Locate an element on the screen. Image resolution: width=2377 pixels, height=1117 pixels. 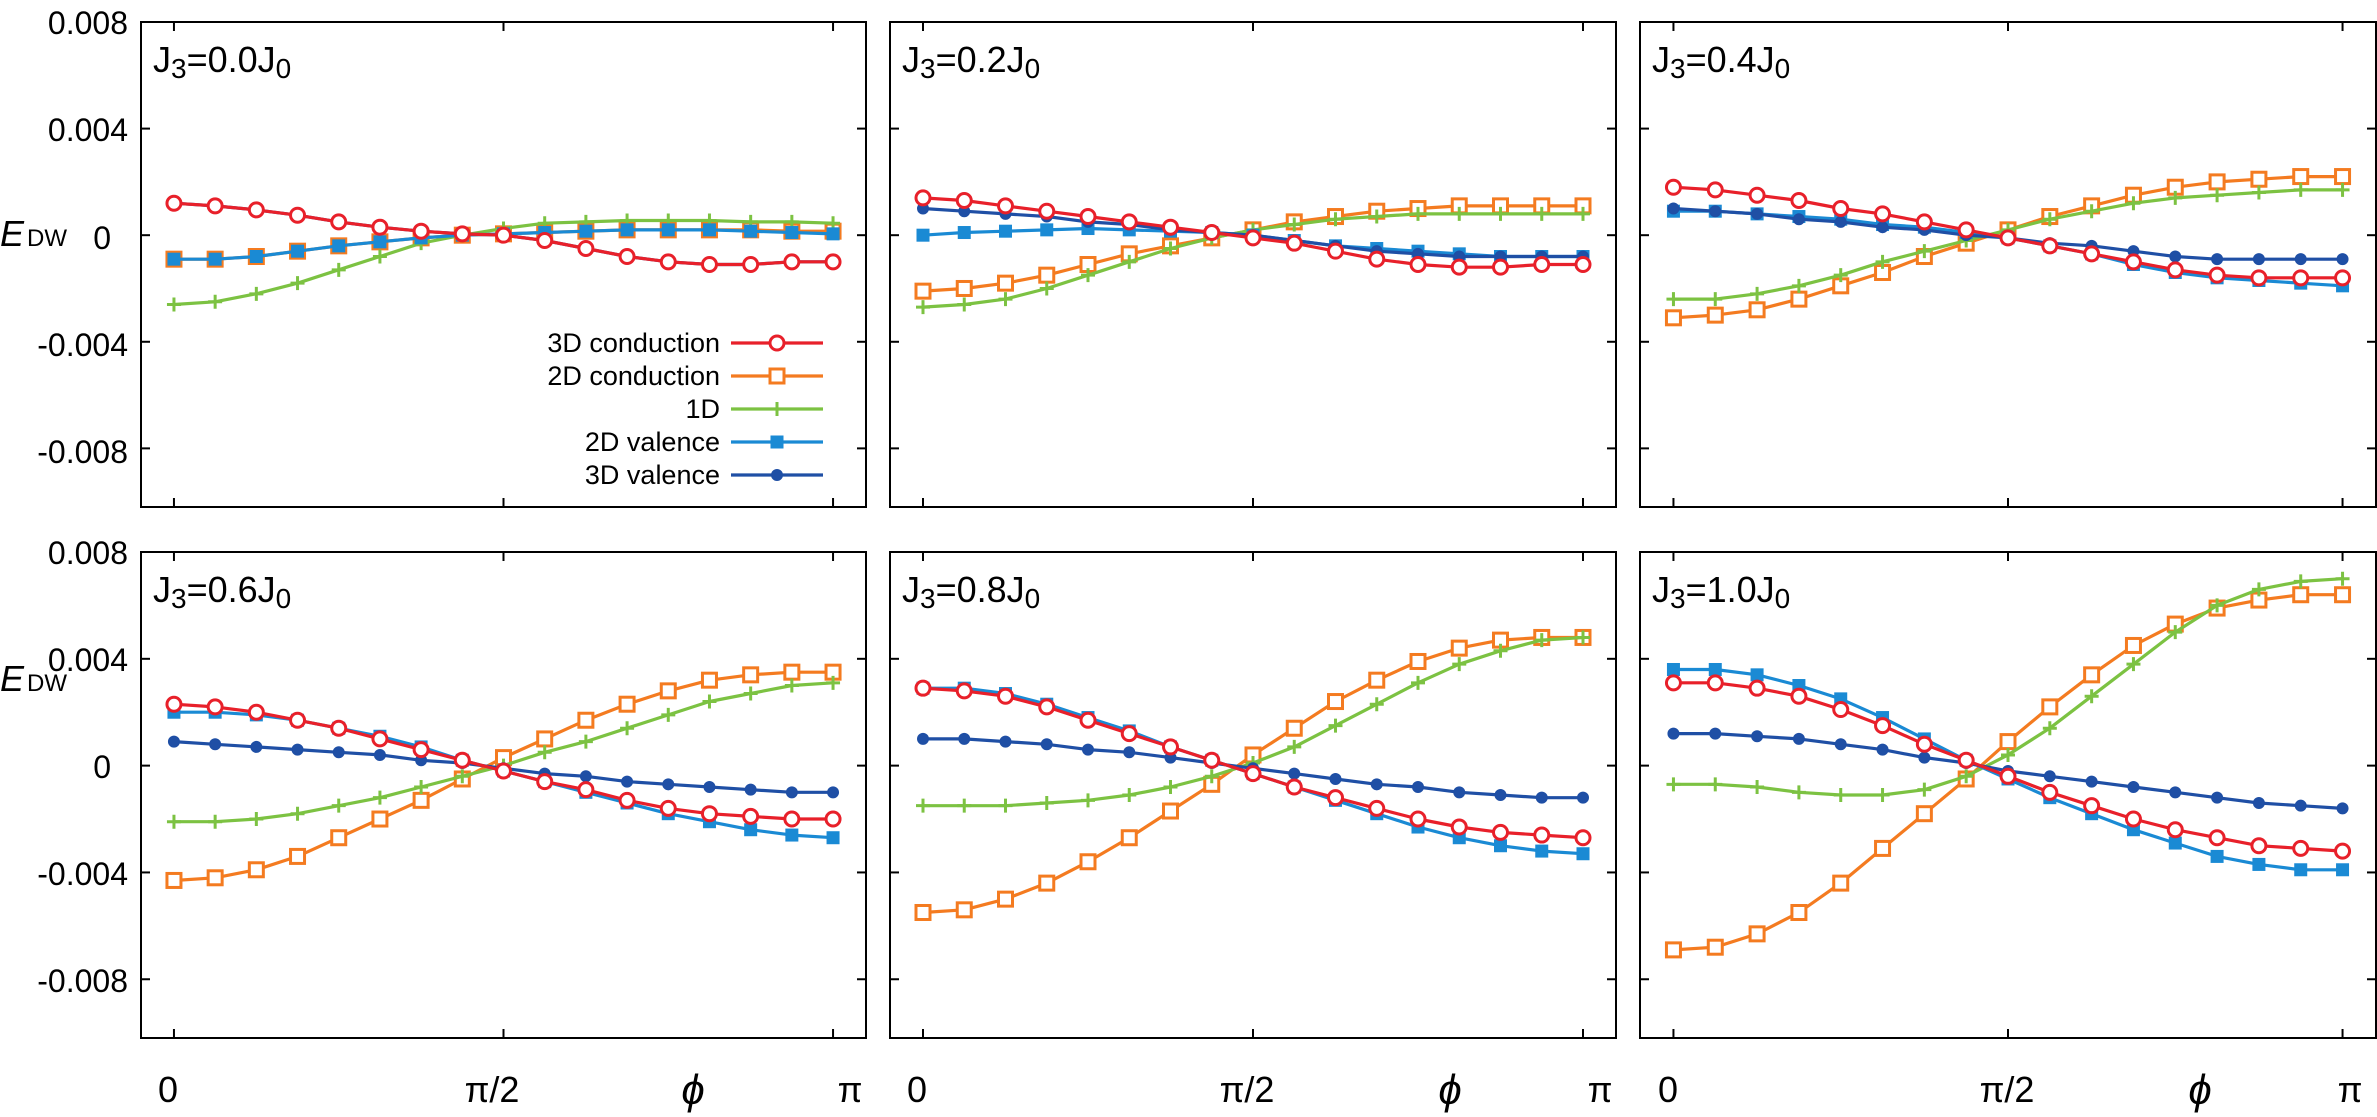
legend-label: 3D conduction is located at coordinates (633, 343).